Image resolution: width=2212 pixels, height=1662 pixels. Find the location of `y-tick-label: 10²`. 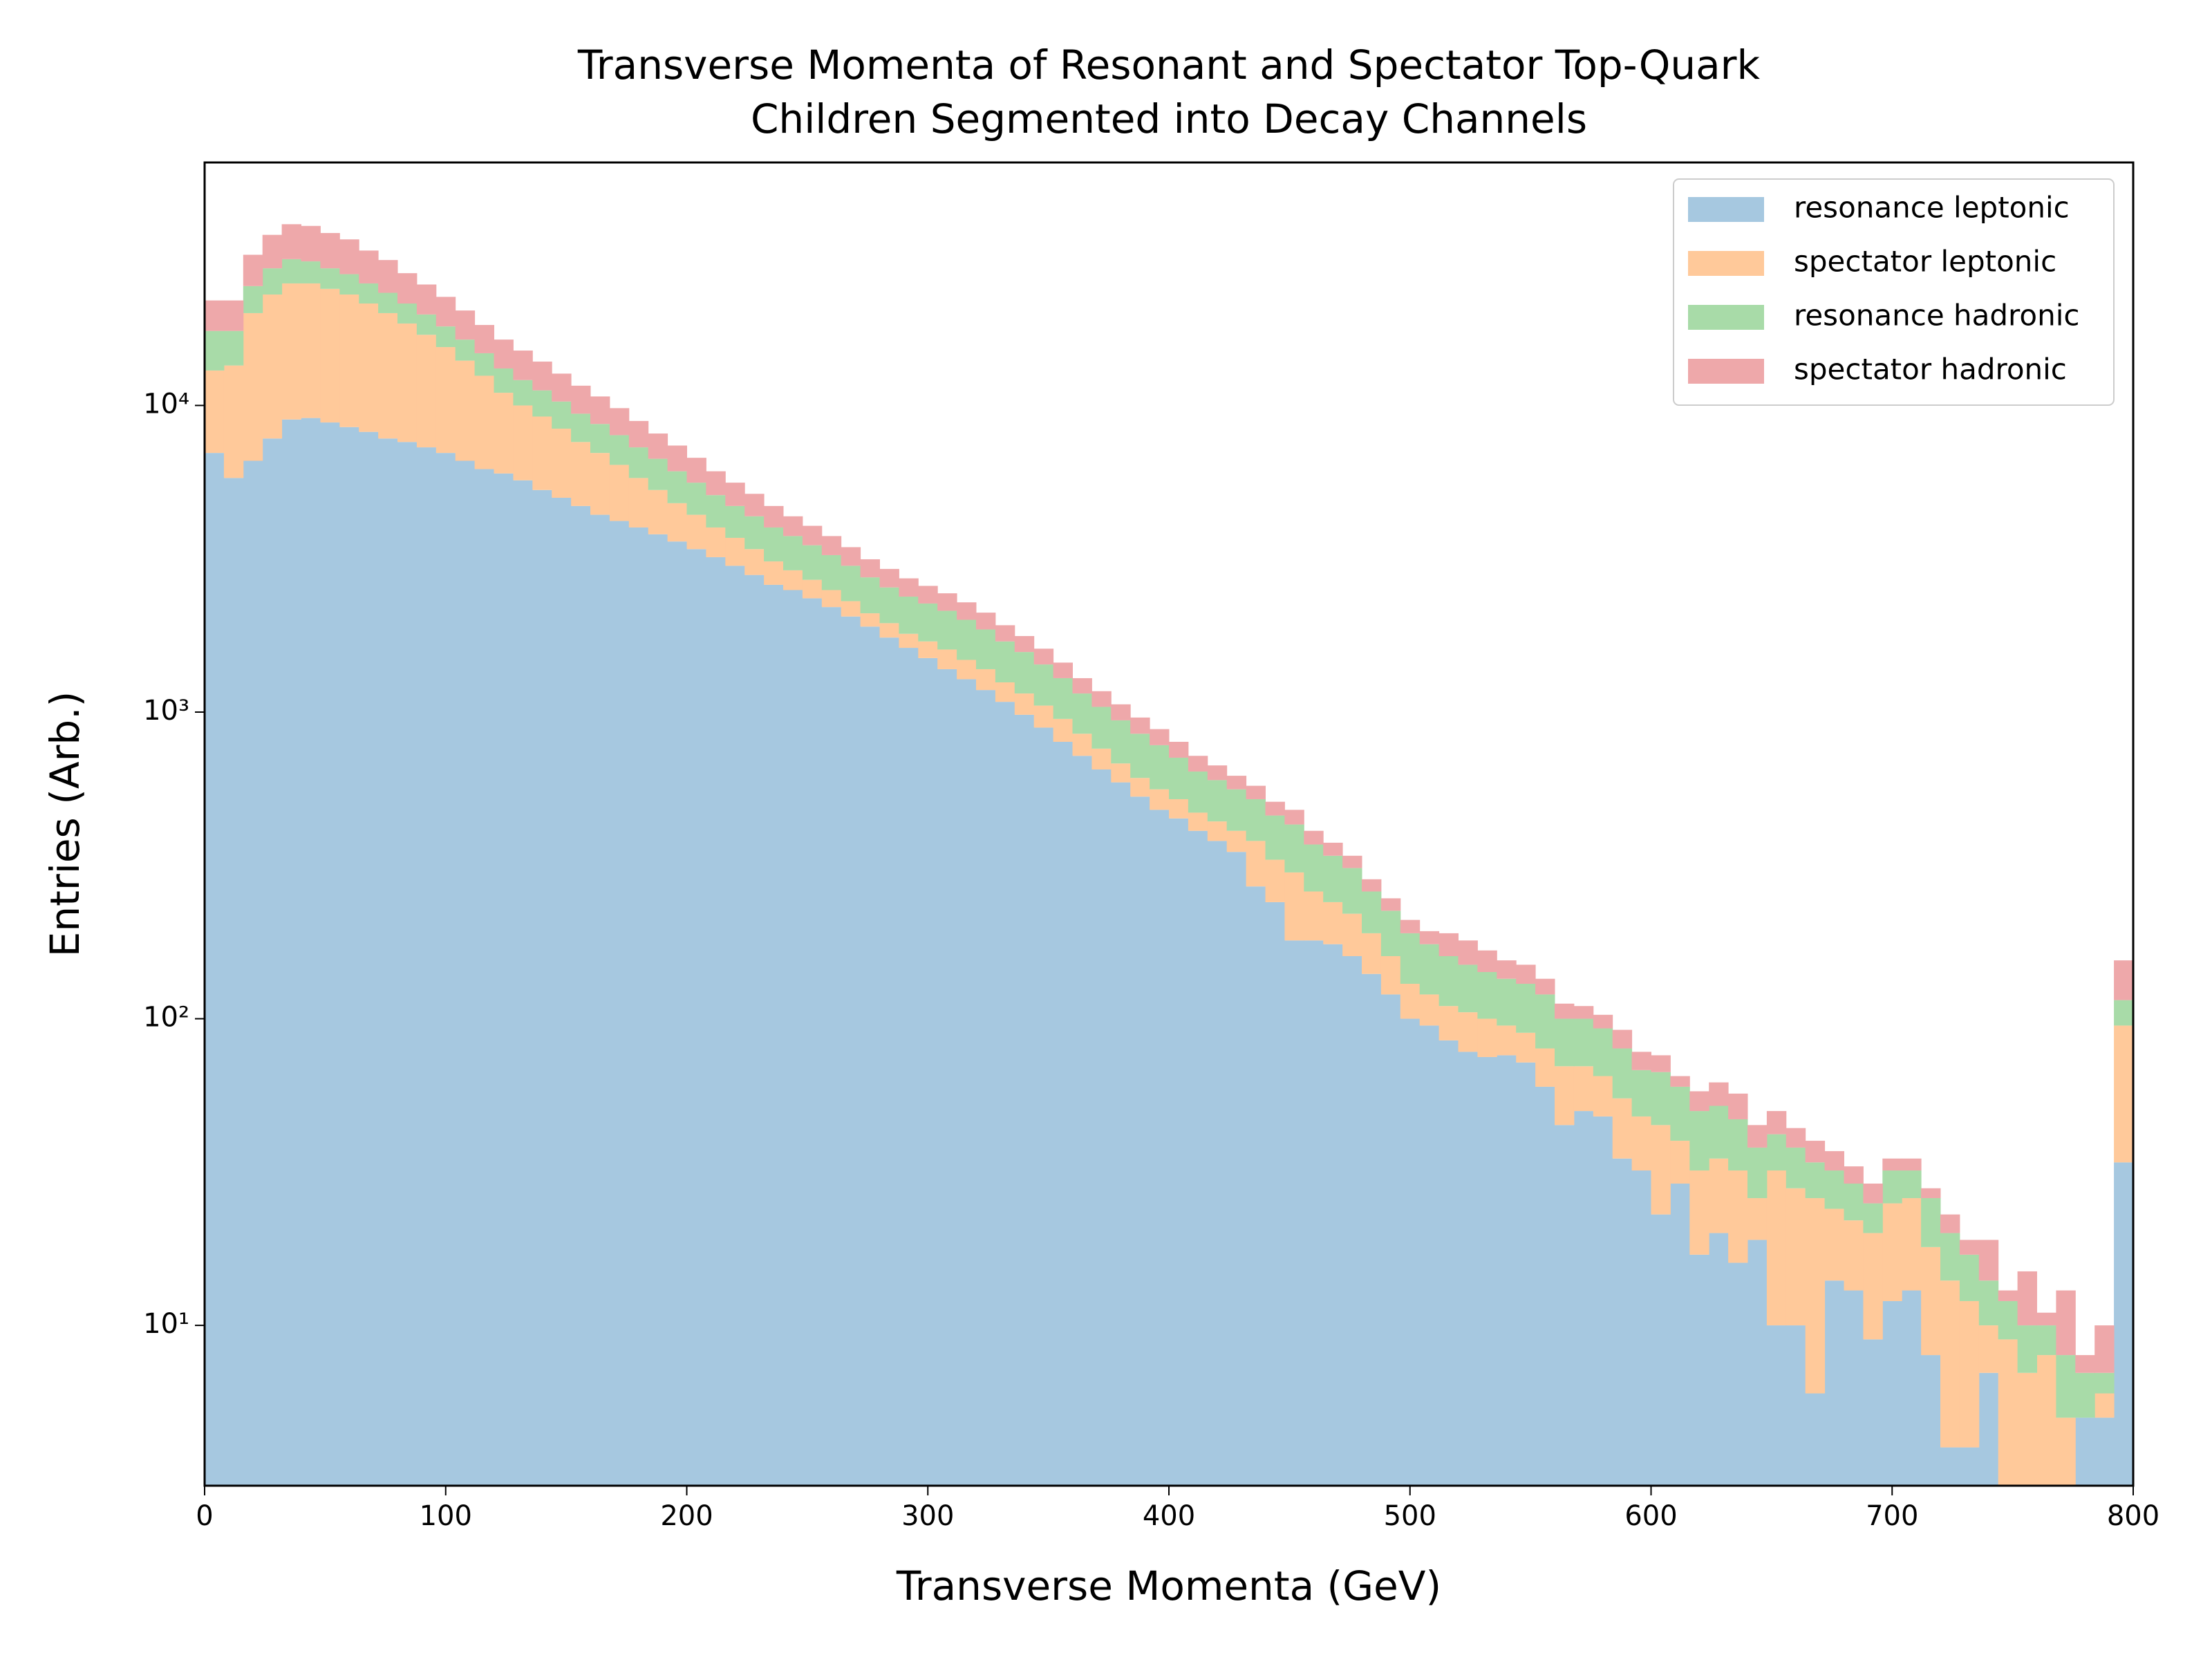

y-tick-label: 10² is located at coordinates (166, 1018).